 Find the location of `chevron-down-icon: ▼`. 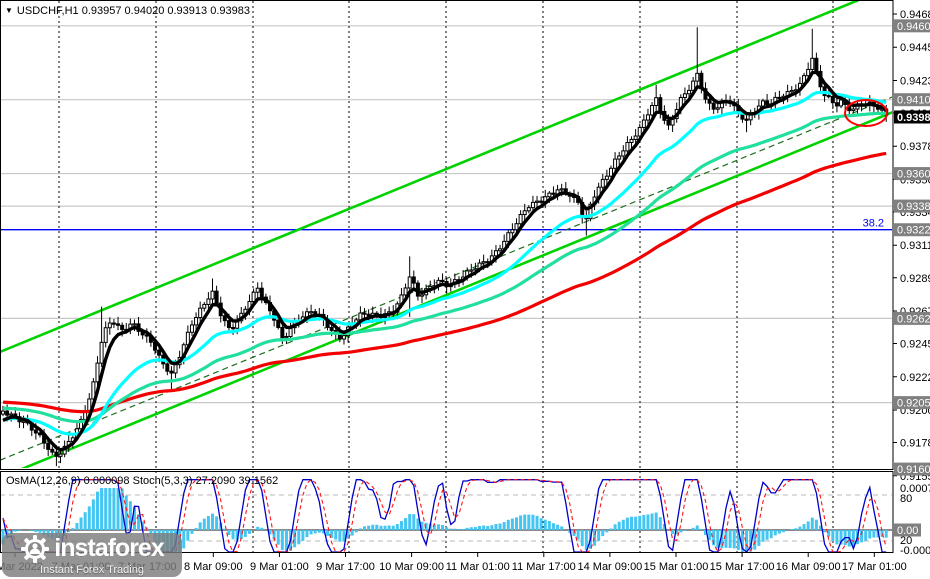

chevron-down-icon: ▼ is located at coordinates (9, 10).